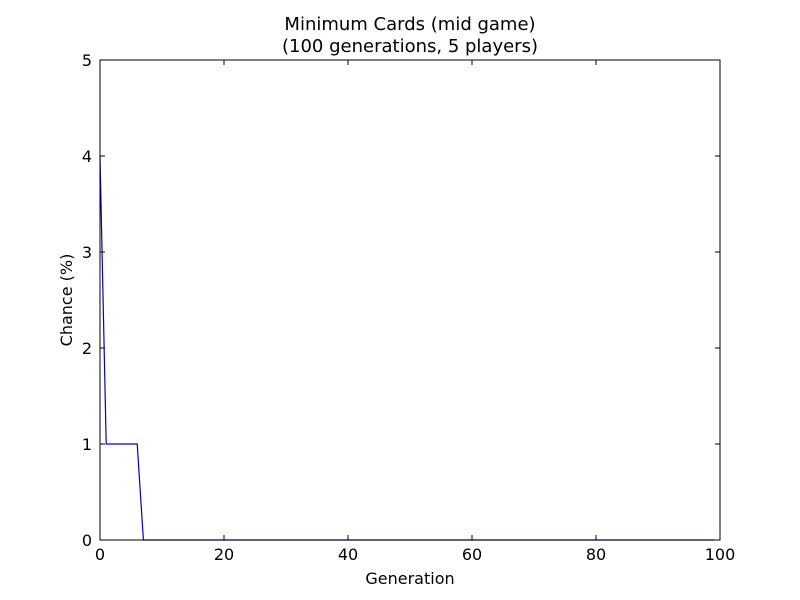 The width and height of the screenshot is (800, 600). I want to click on y-tick-label: 2, so click(87, 348).